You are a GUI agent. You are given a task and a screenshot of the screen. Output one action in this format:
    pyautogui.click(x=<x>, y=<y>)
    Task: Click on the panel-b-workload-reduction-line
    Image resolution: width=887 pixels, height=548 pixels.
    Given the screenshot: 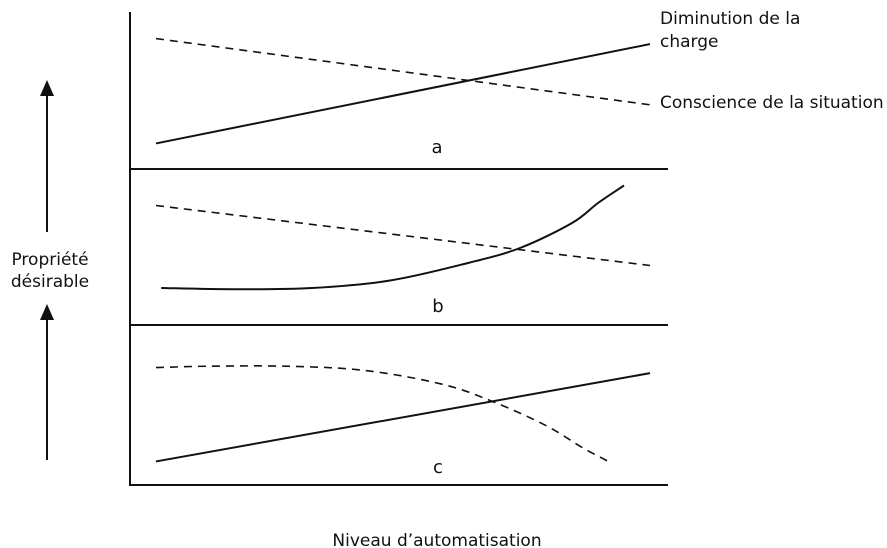 What is the action you would take?
    pyautogui.click(x=393, y=237)
    